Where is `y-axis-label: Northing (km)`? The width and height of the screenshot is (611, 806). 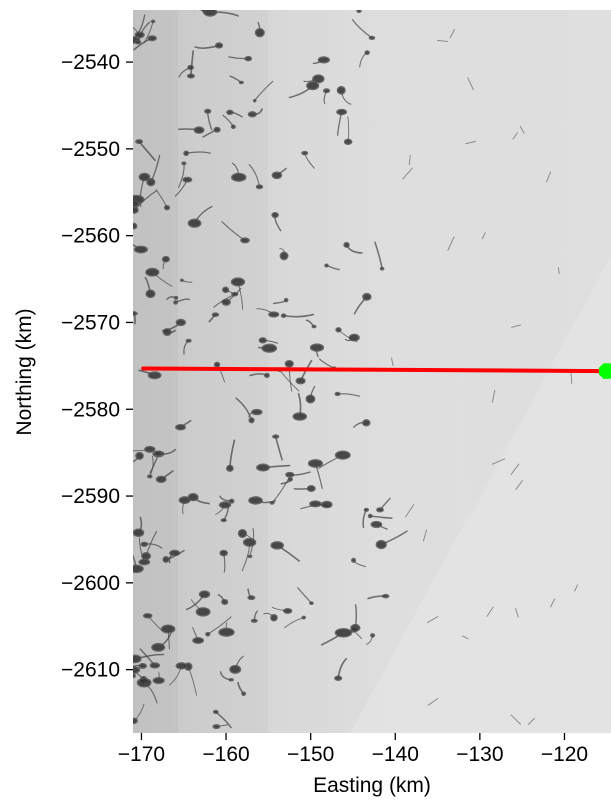
y-axis-label: Northing (km) is located at coordinates (24, 371).